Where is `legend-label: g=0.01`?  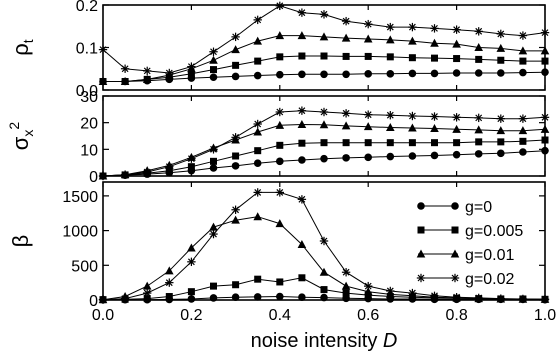
legend-label: g=0.01 is located at coordinates (489, 255).